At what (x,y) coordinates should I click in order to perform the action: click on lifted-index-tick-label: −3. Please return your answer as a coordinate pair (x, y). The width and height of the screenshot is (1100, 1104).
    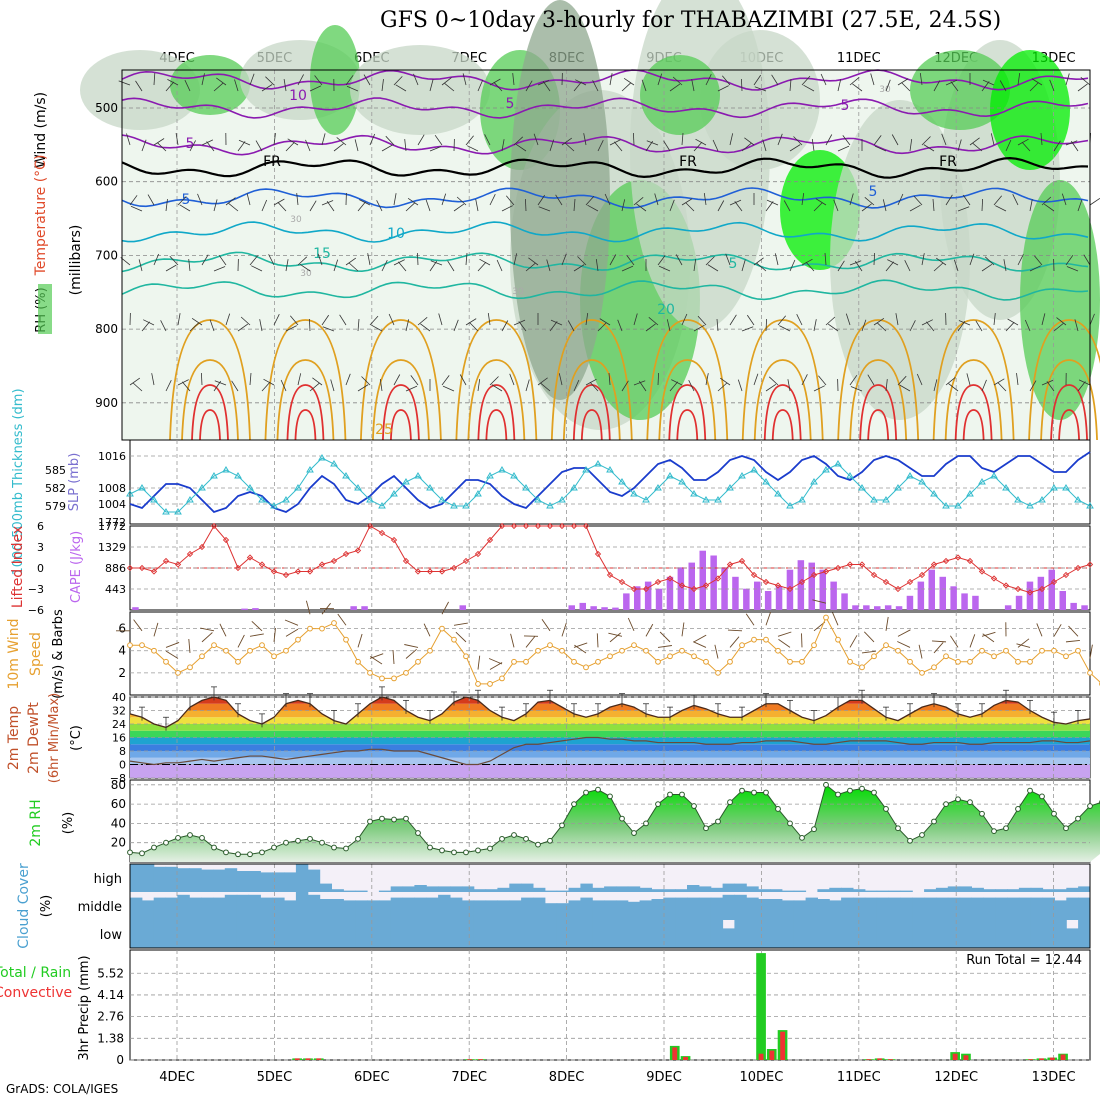
    Looking at the image, I should click on (36, 589).